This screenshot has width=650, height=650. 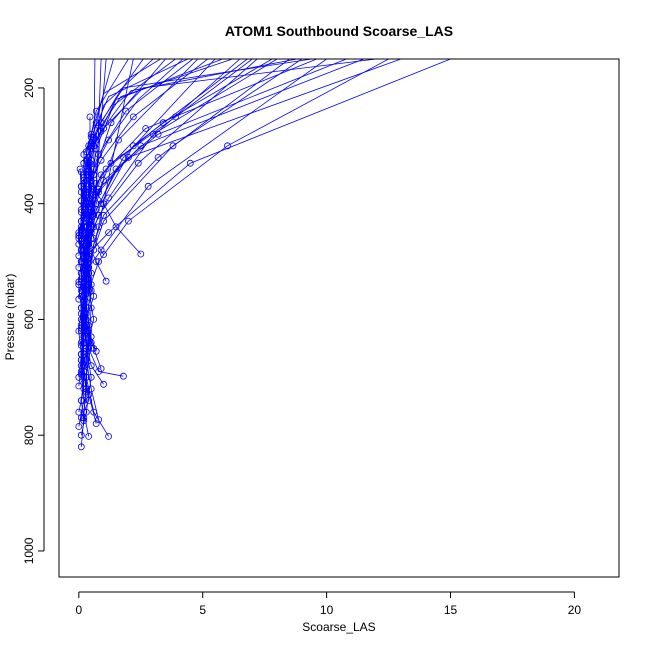 What do you see at coordinates (202, 610) in the screenshot?
I see `x-tick-label: 5` at bounding box center [202, 610].